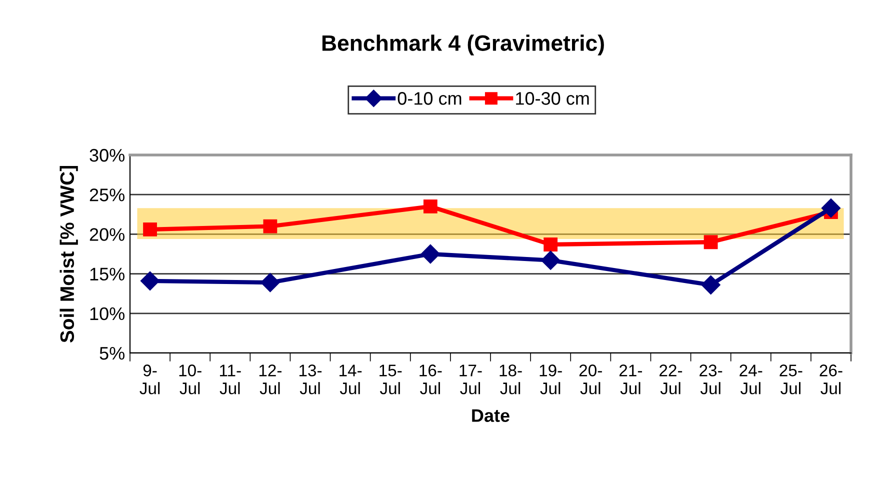 This screenshot has height=485, width=882. Describe the element at coordinates (711, 379) in the screenshot. I see `x-tick-label: 23- Jul` at that location.